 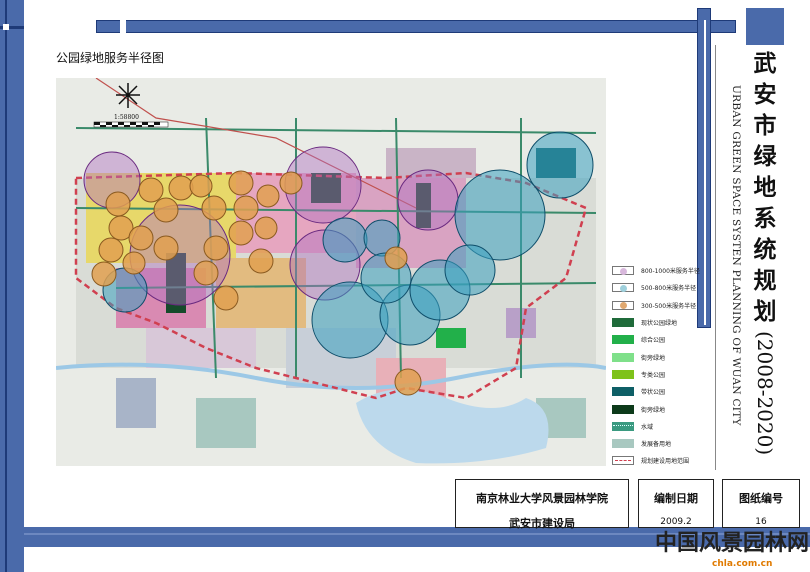 What do you see at coordinates (417, 537) in the screenshot?
I see `bottom-frame-bar` at bounding box center [417, 537].